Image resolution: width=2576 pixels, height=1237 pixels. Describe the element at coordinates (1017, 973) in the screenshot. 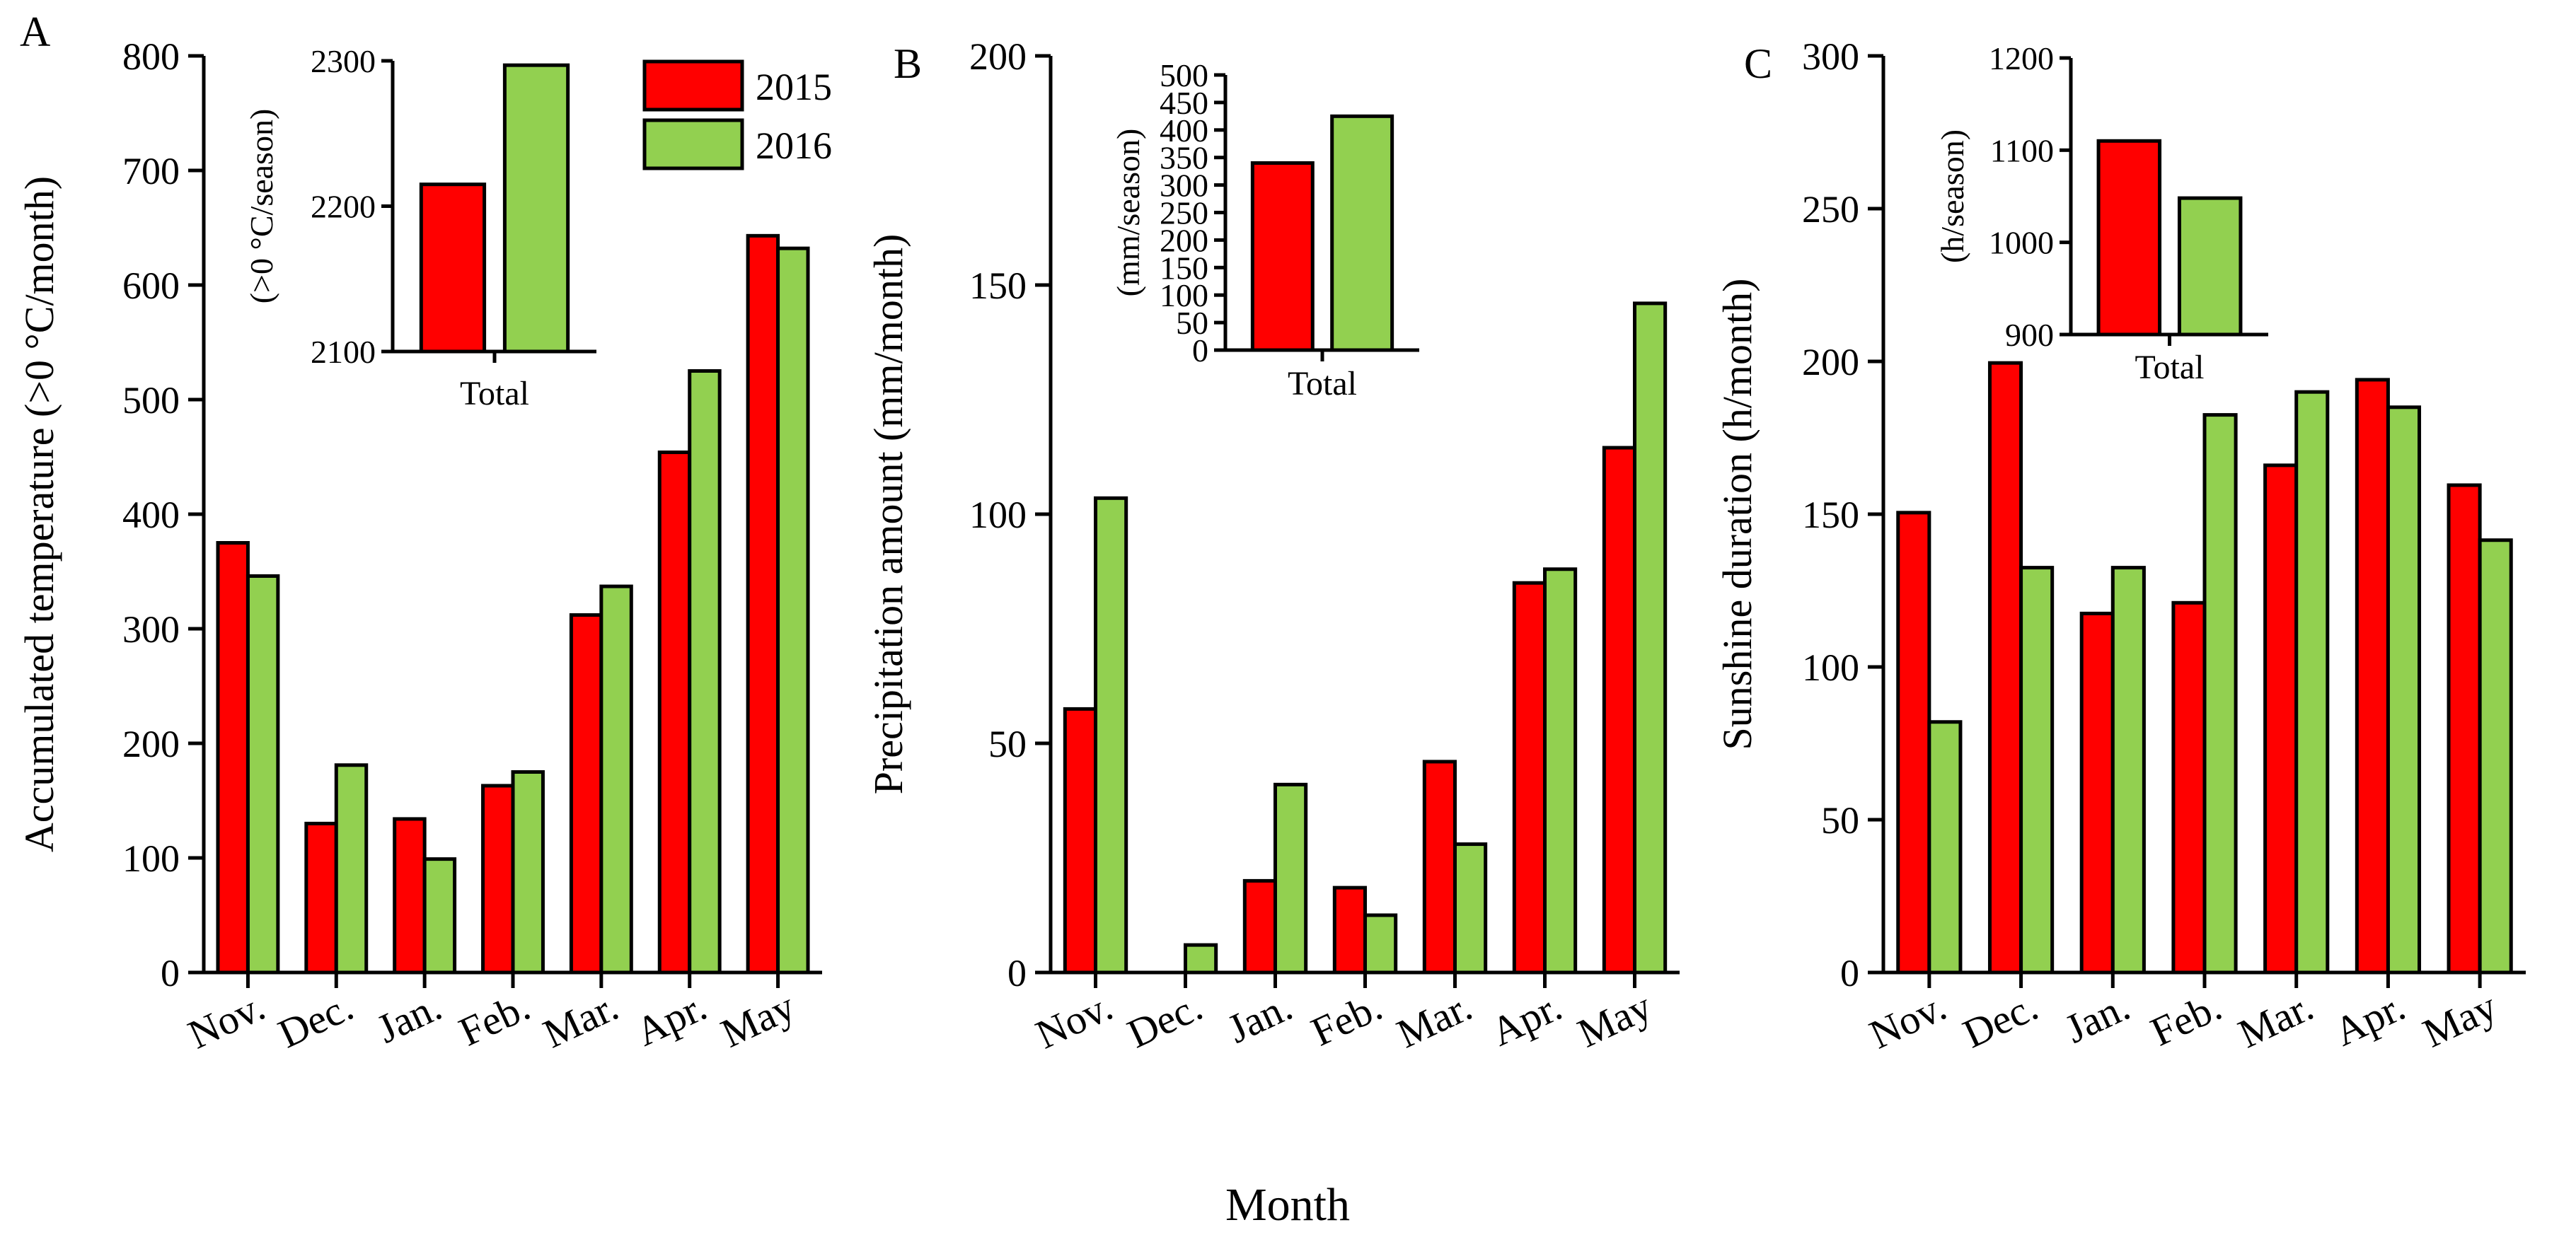

I see `y-tick-label: 0` at that location.